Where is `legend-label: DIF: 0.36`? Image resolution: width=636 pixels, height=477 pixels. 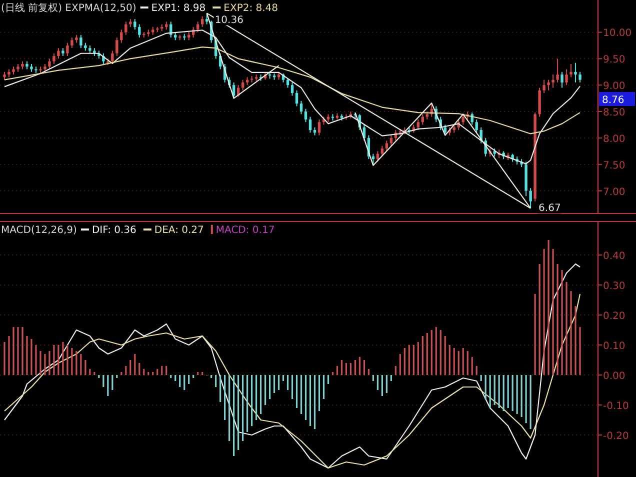 legend-label: DIF: 0.36 is located at coordinates (114, 230).